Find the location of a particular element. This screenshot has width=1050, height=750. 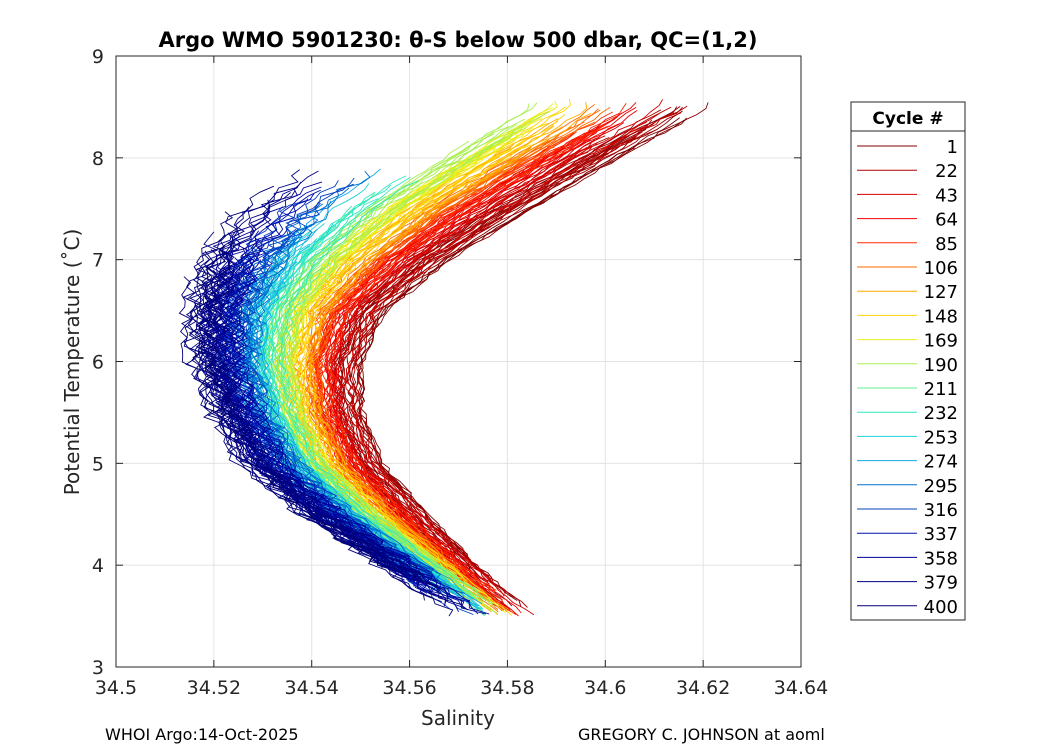

y-axis-label: Potential Temperature (˚C) is located at coordinates (72, 362).